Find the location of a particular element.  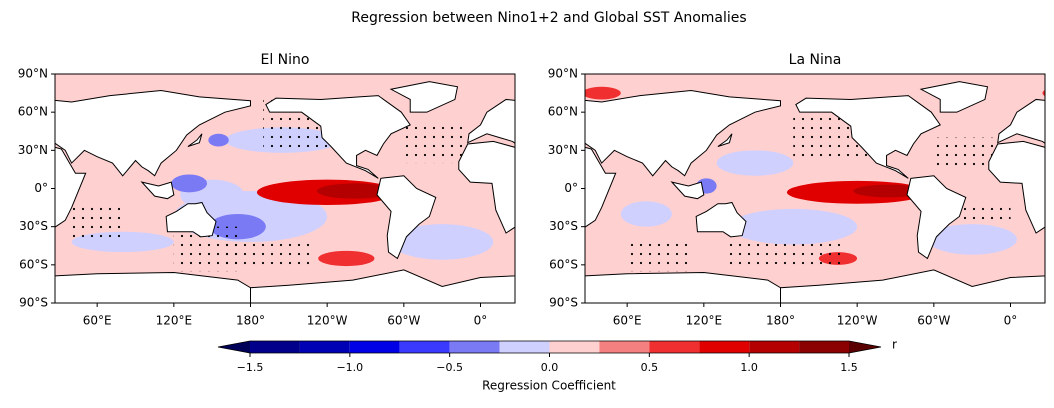

panel-title: La Nina is located at coordinates (815, 60).